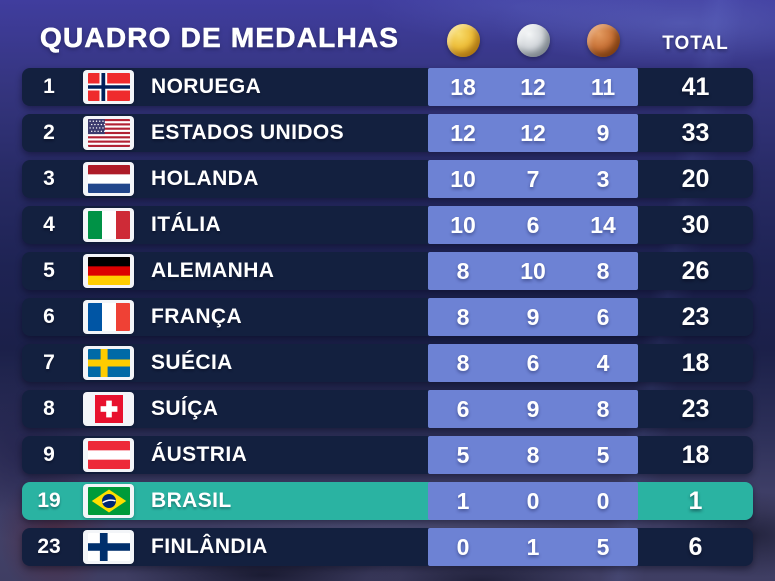  Describe the element at coordinates (49, 408) in the screenshot. I see `rank-label: 8` at that location.